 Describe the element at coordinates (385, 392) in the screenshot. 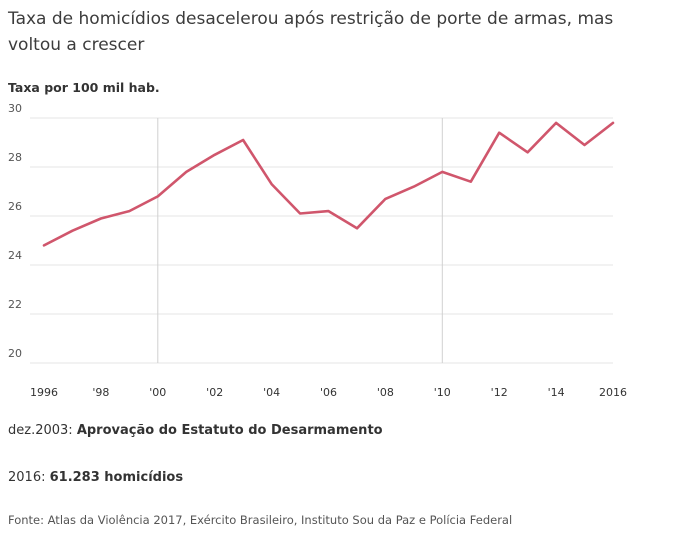

I see `x-tick-label: '08` at that location.